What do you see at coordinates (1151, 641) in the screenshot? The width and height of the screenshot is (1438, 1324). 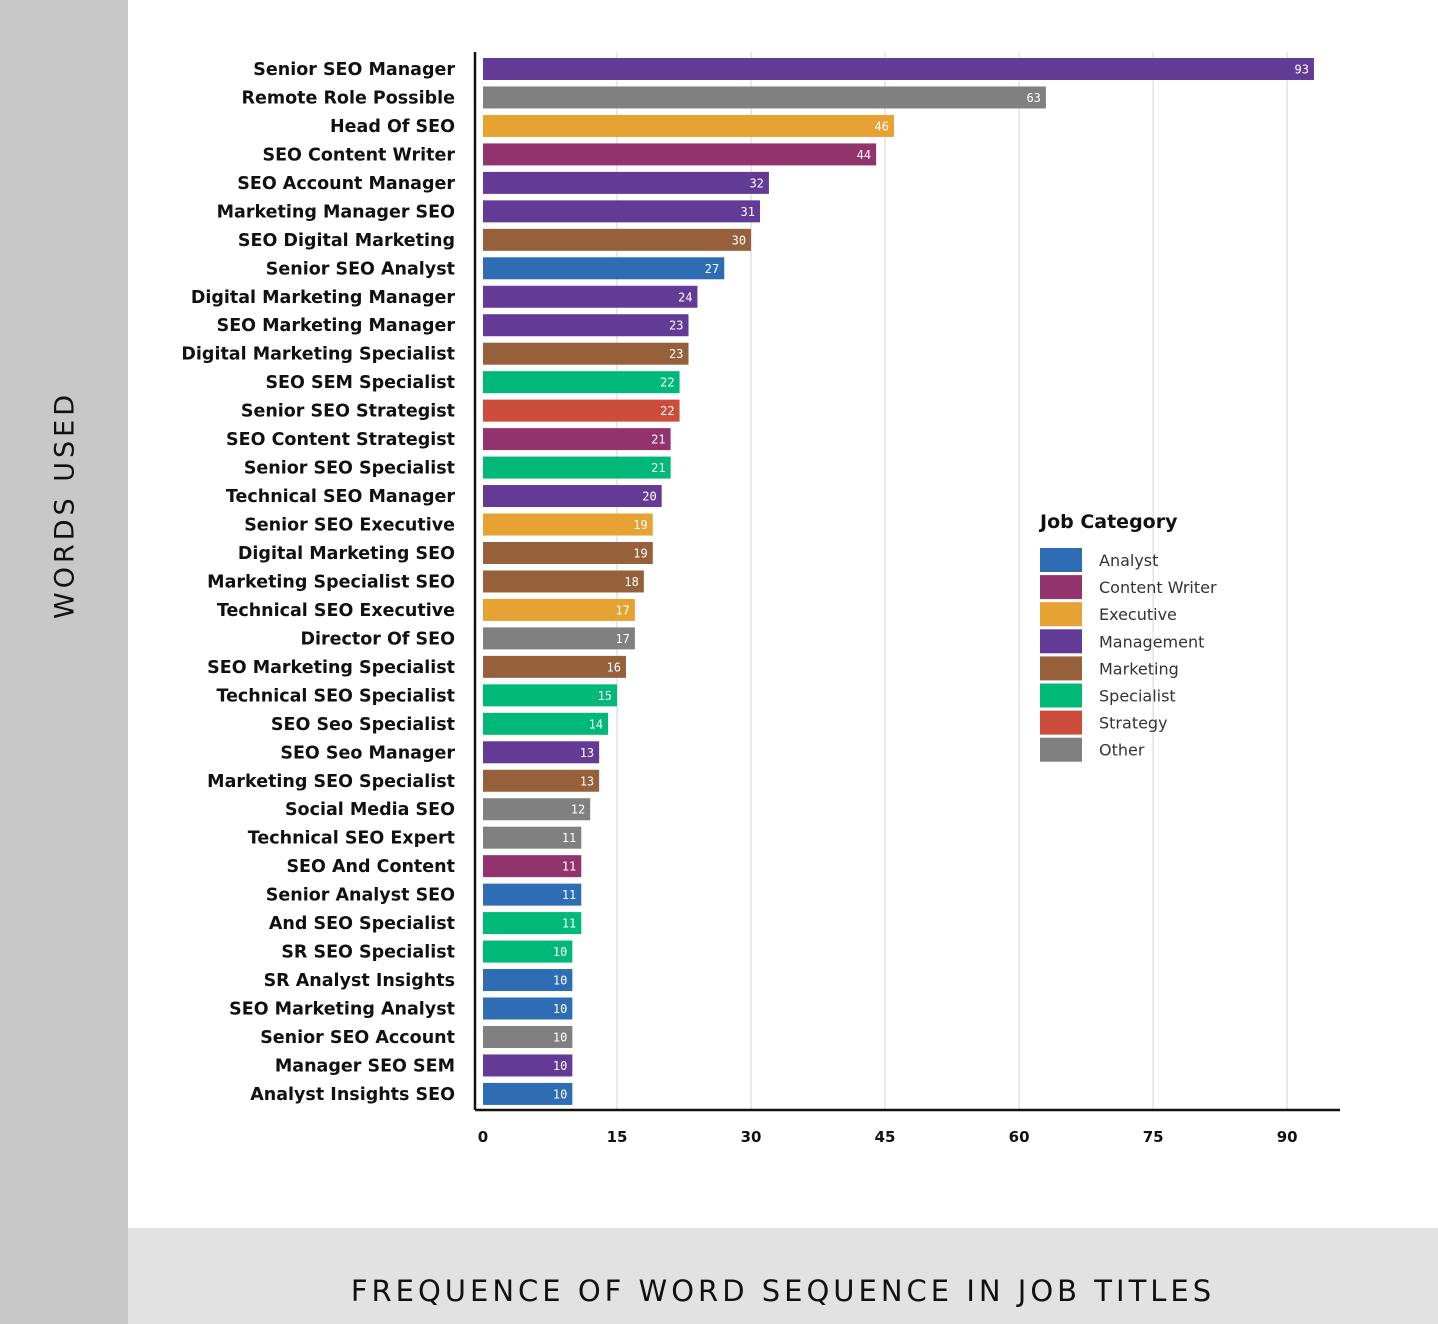 I see `legend-label: Management` at bounding box center [1151, 641].